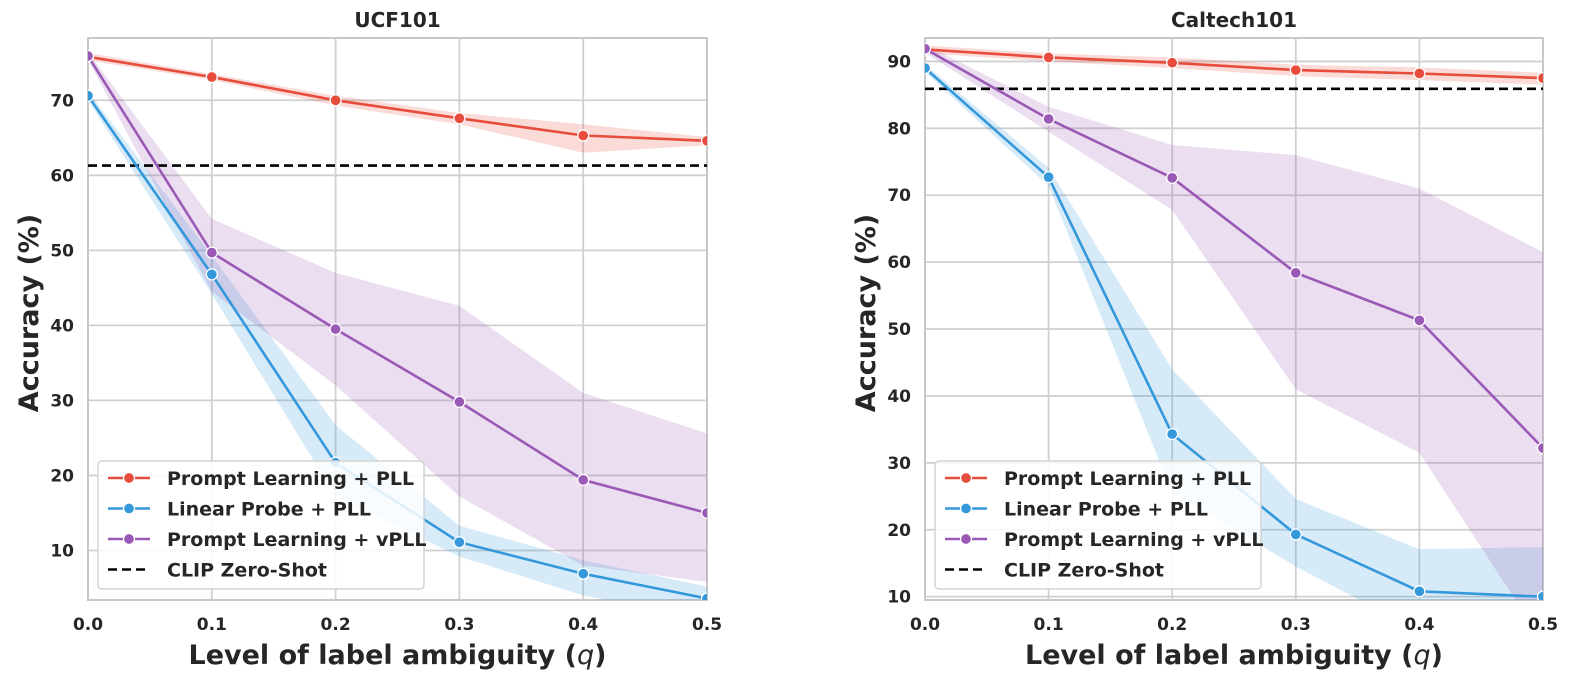 The image size is (1578, 689). Describe the element at coordinates (1296, 625) in the screenshot. I see `x-tick-label: 0.3` at that location.